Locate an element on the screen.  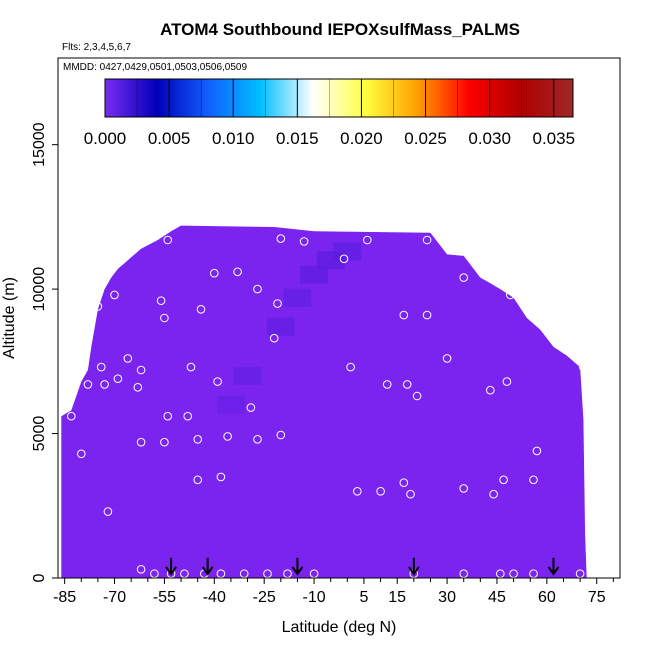
x-tick-label: 75 is located at coordinates (597, 597).